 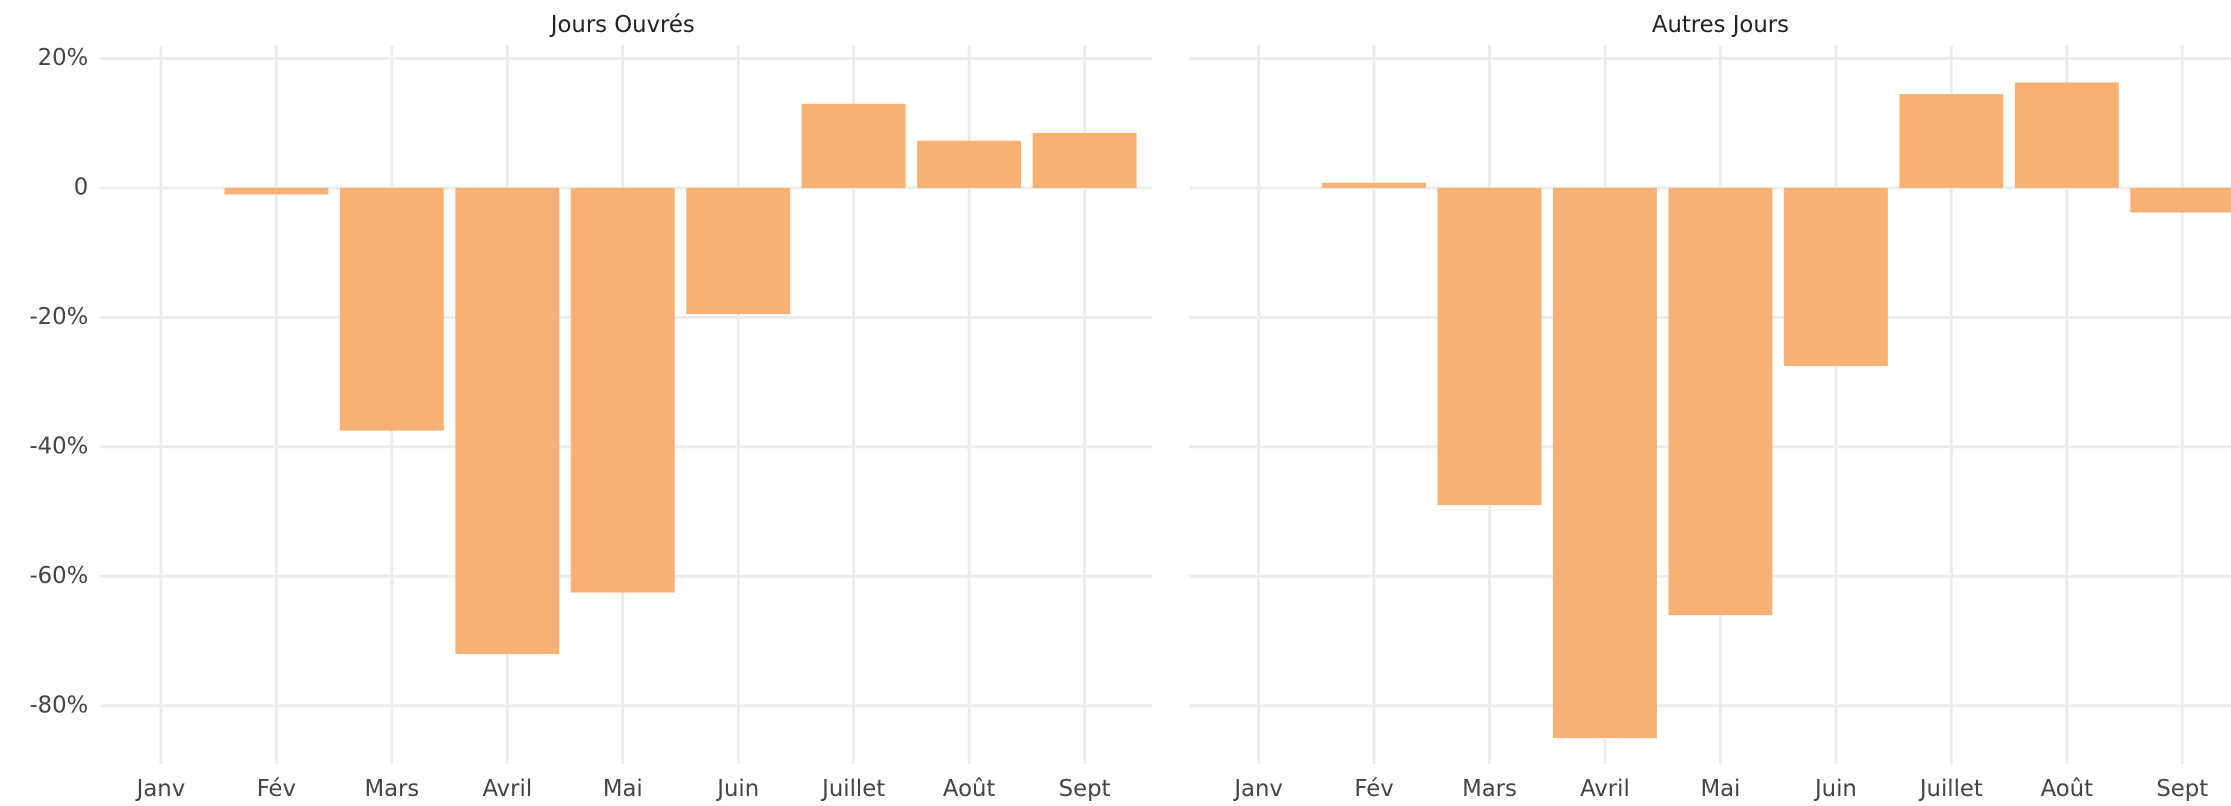 I want to click on y-tick-label: 20%, so click(x=63, y=58).